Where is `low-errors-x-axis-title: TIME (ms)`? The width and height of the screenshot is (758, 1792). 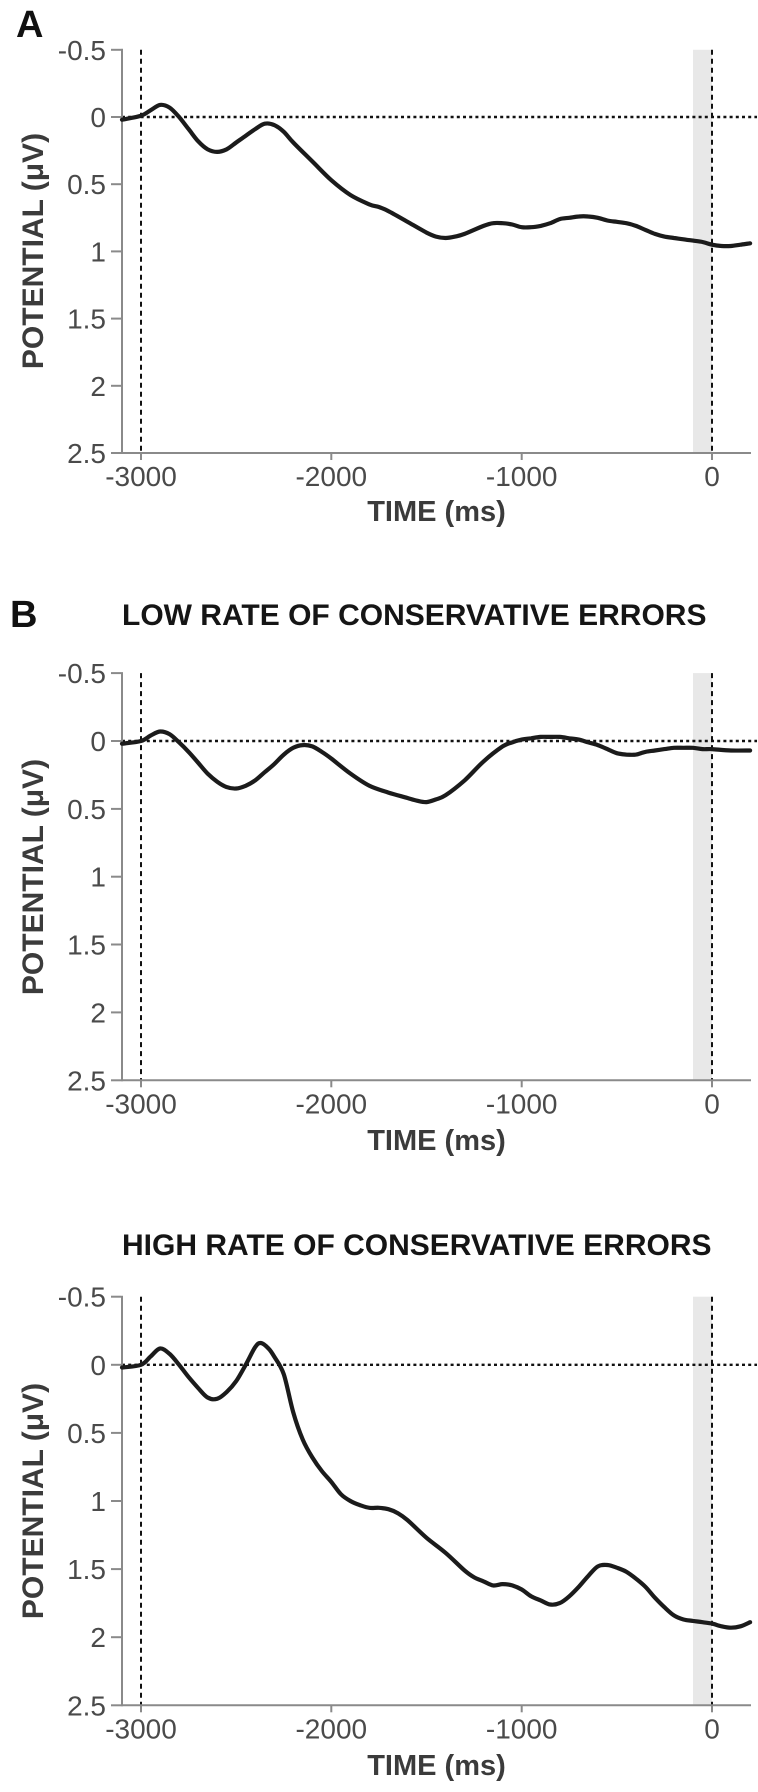
low-errors-x-axis-title: TIME (ms) is located at coordinates (436, 1141).